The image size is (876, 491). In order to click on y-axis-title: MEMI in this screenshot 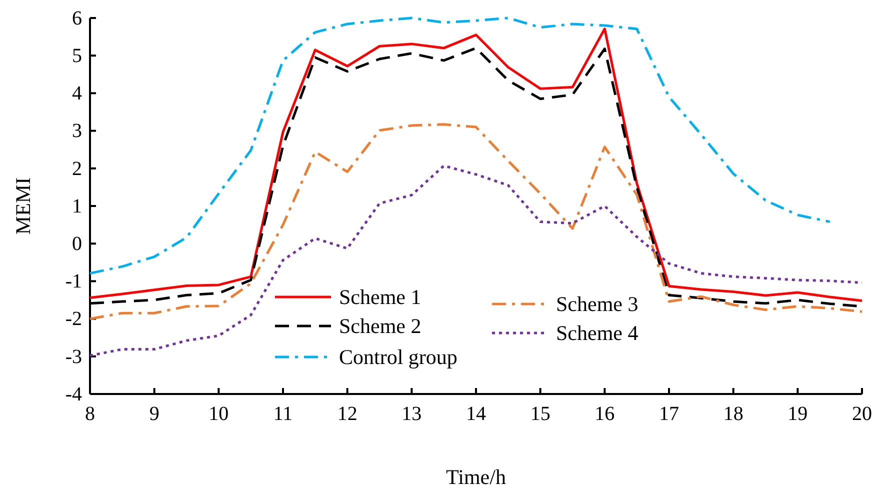, I will do `click(23, 206)`.